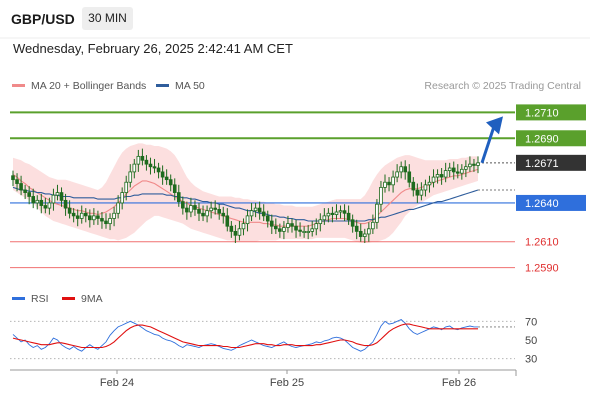 Image resolution: width=590 pixels, height=400 pixels. What do you see at coordinates (531, 322) in the screenshot?
I see `rsi-tick-70: 70` at bounding box center [531, 322].